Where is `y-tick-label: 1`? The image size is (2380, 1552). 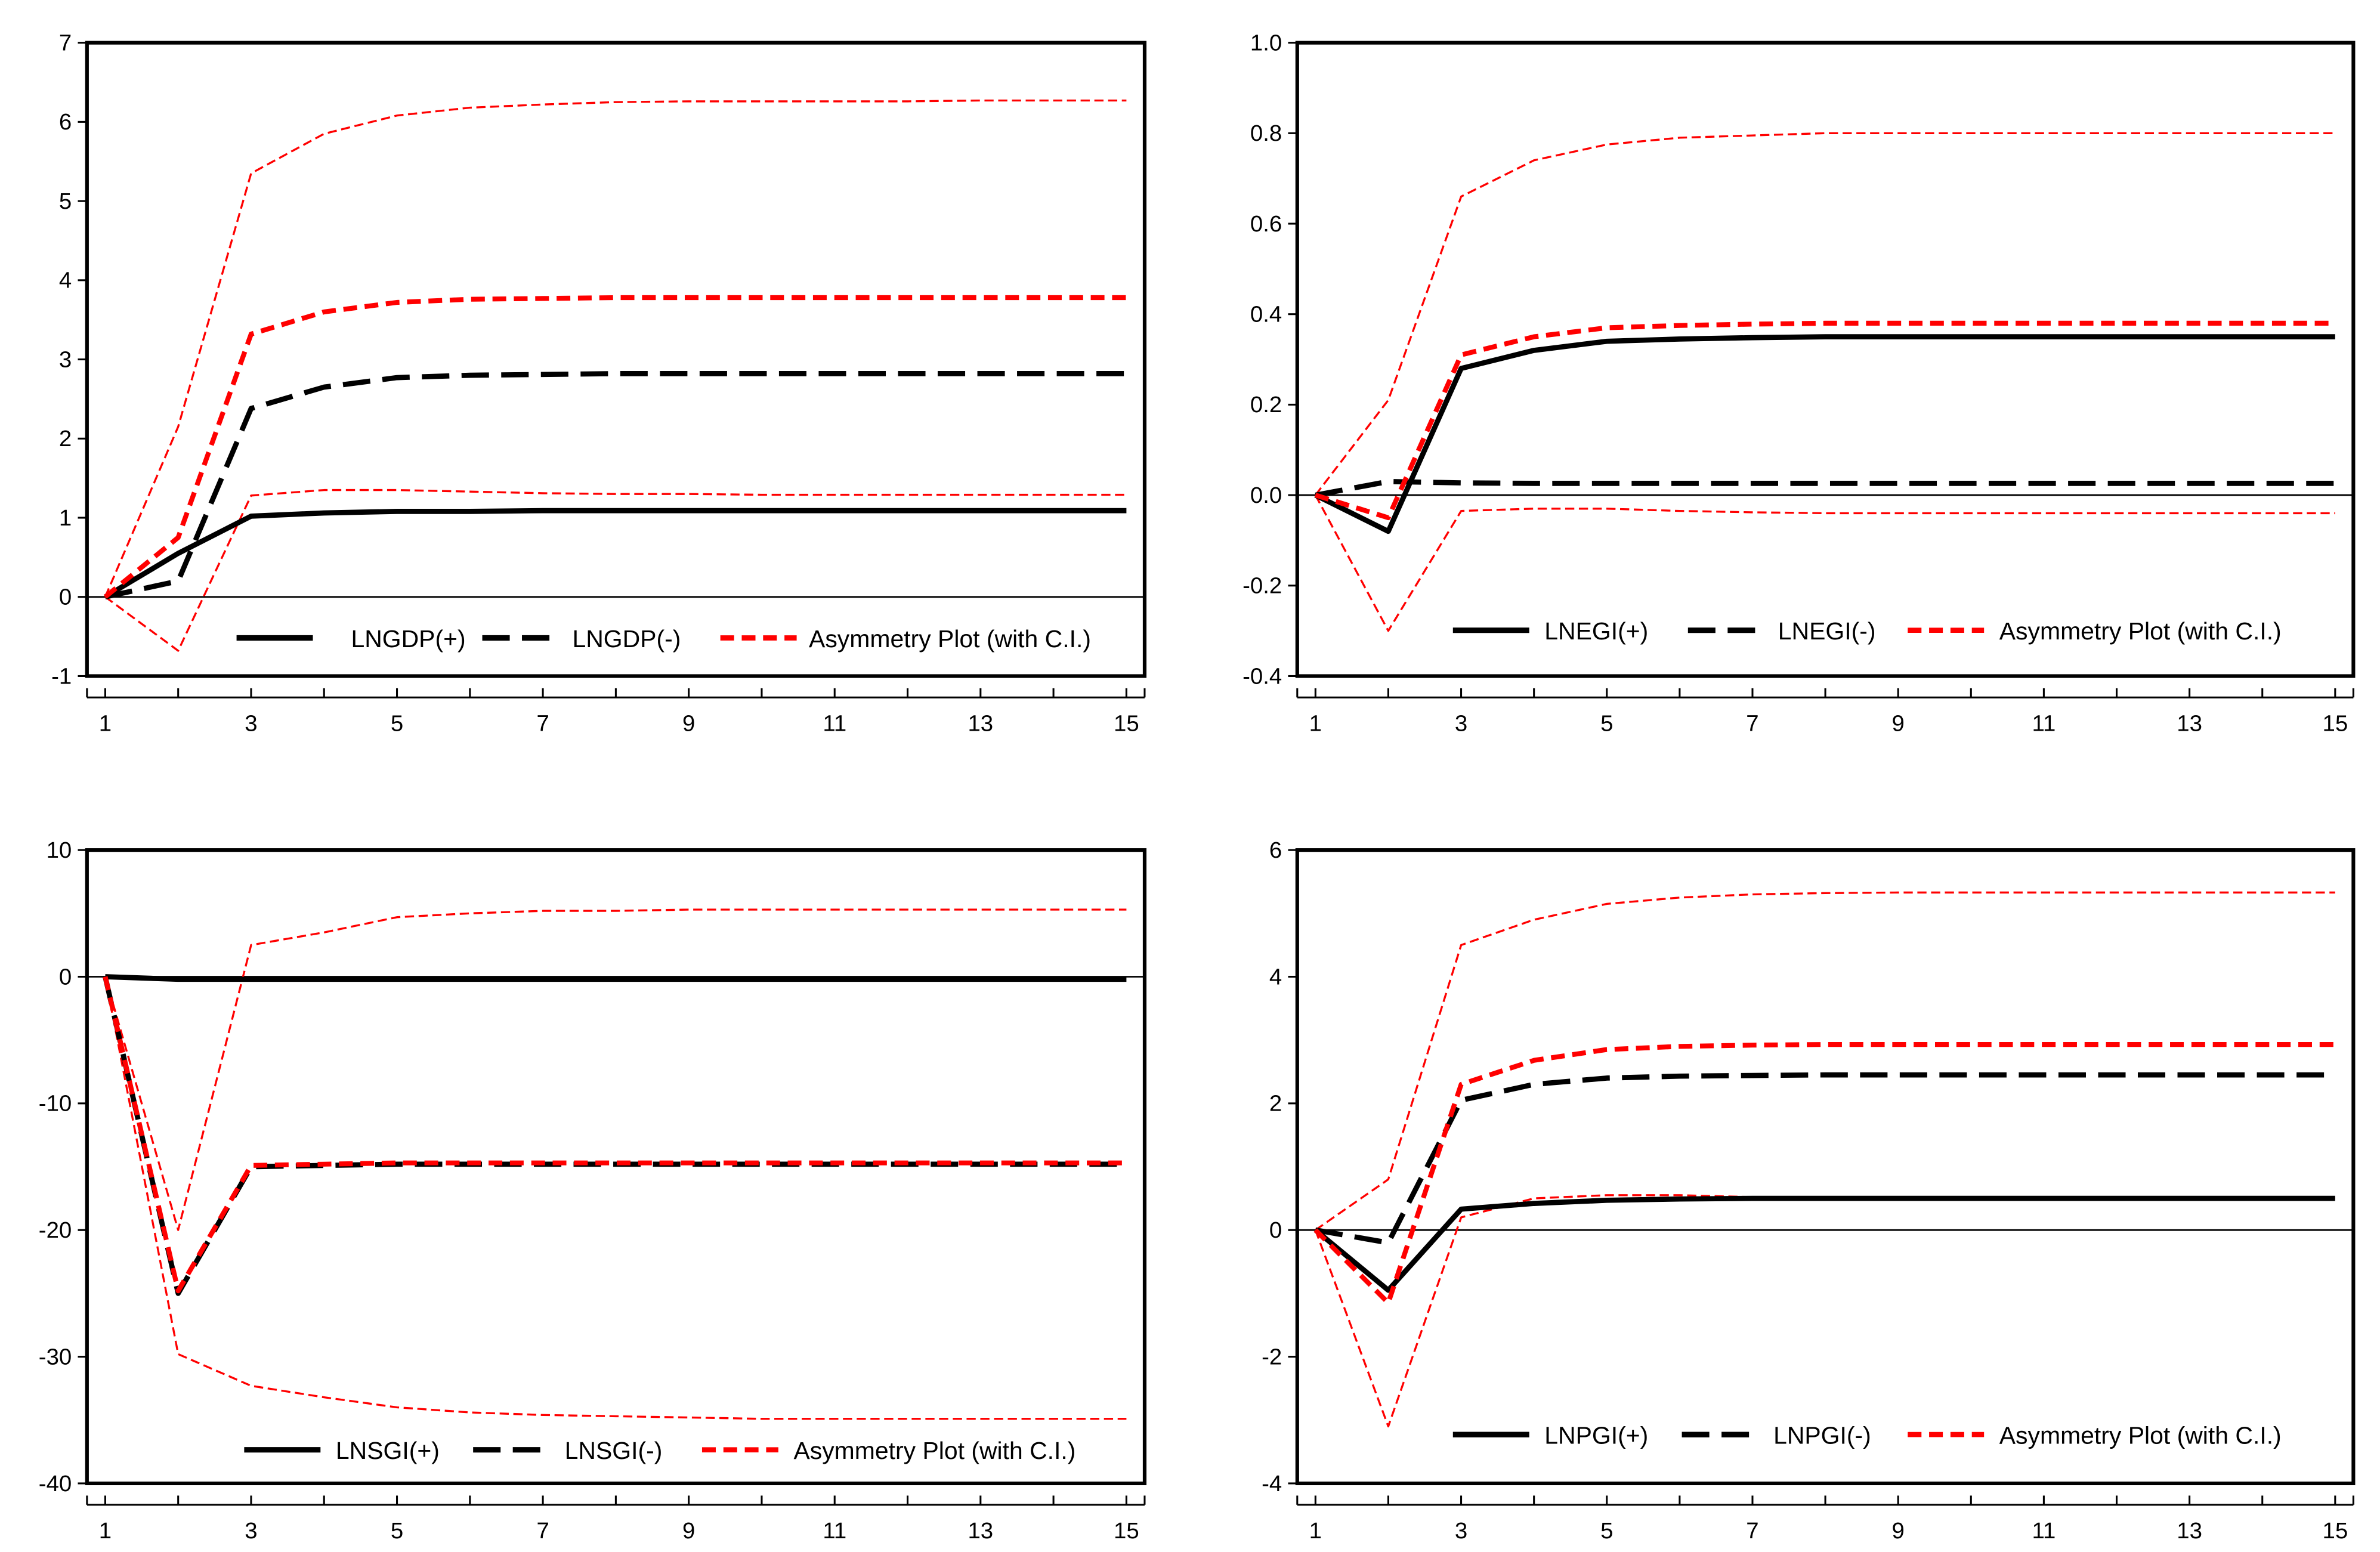
y-tick-label: 1 is located at coordinates (65, 518).